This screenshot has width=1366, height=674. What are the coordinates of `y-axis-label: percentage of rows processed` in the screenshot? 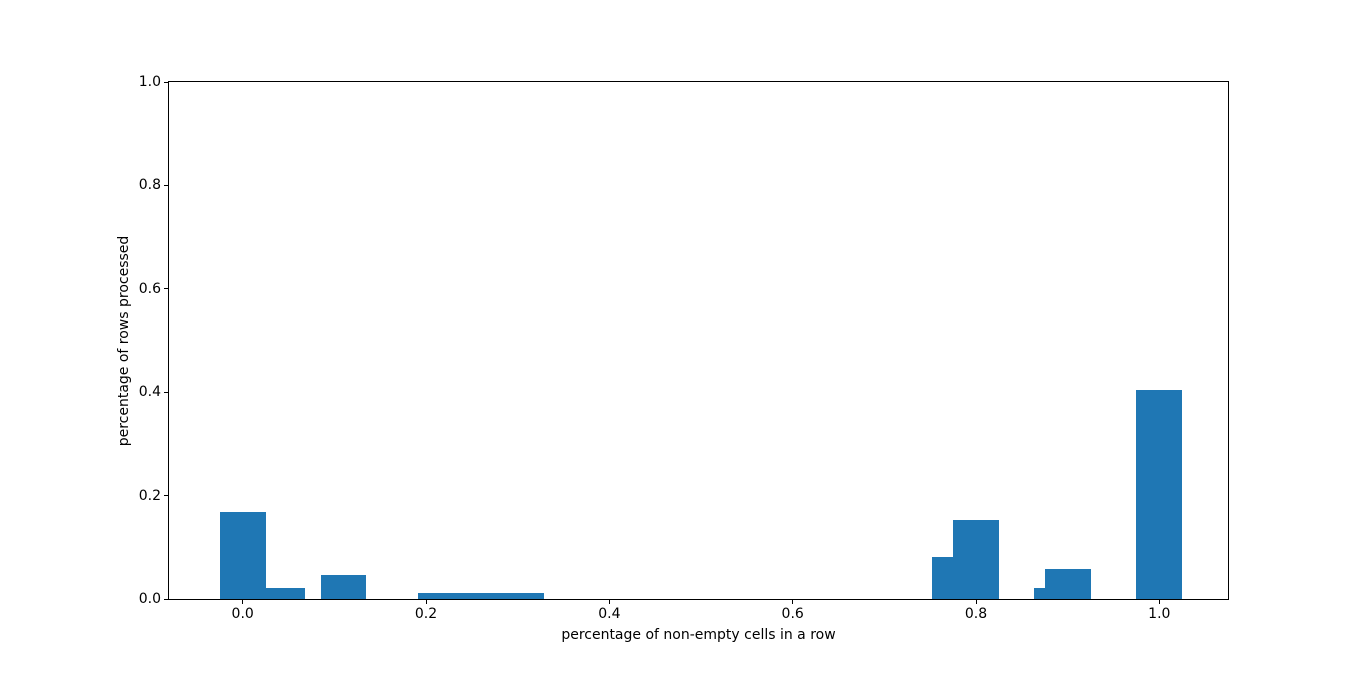 It's located at (124, 340).